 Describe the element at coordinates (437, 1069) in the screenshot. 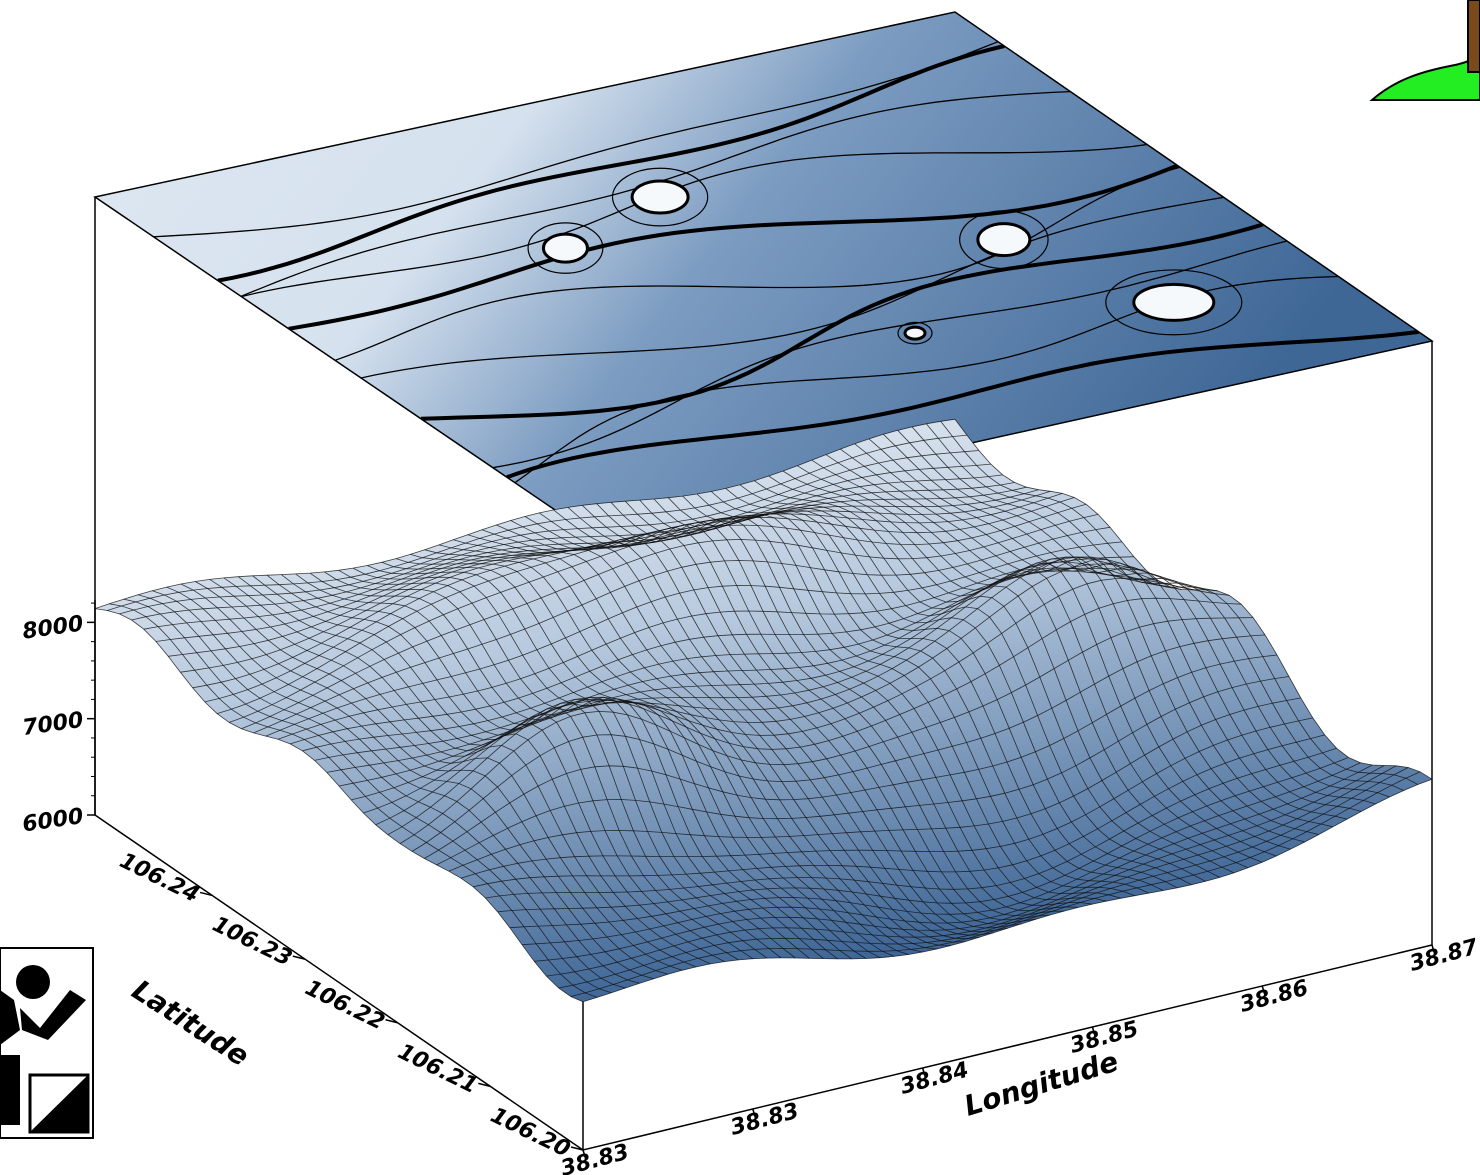

I see `latitude-tick-label: 106.21` at that location.